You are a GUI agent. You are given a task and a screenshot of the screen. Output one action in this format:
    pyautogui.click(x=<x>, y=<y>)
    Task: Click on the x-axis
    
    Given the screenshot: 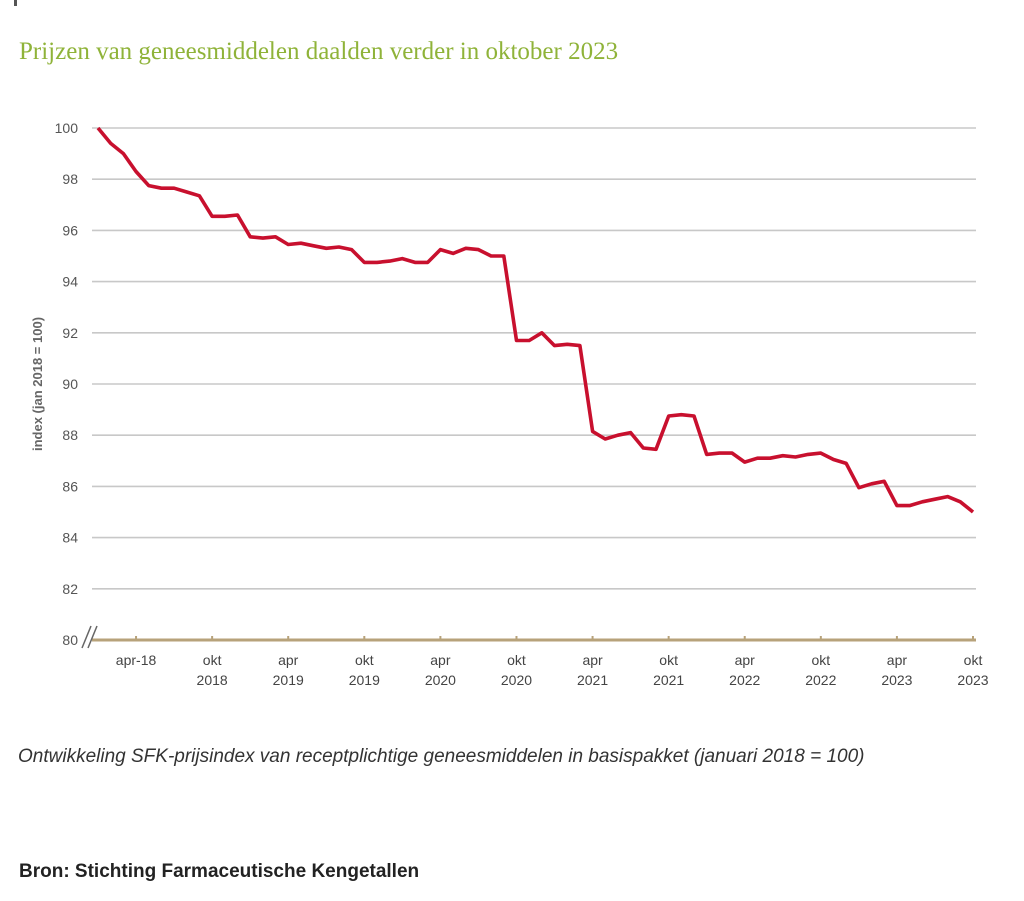 What is the action you would take?
    pyautogui.click(x=528, y=637)
    